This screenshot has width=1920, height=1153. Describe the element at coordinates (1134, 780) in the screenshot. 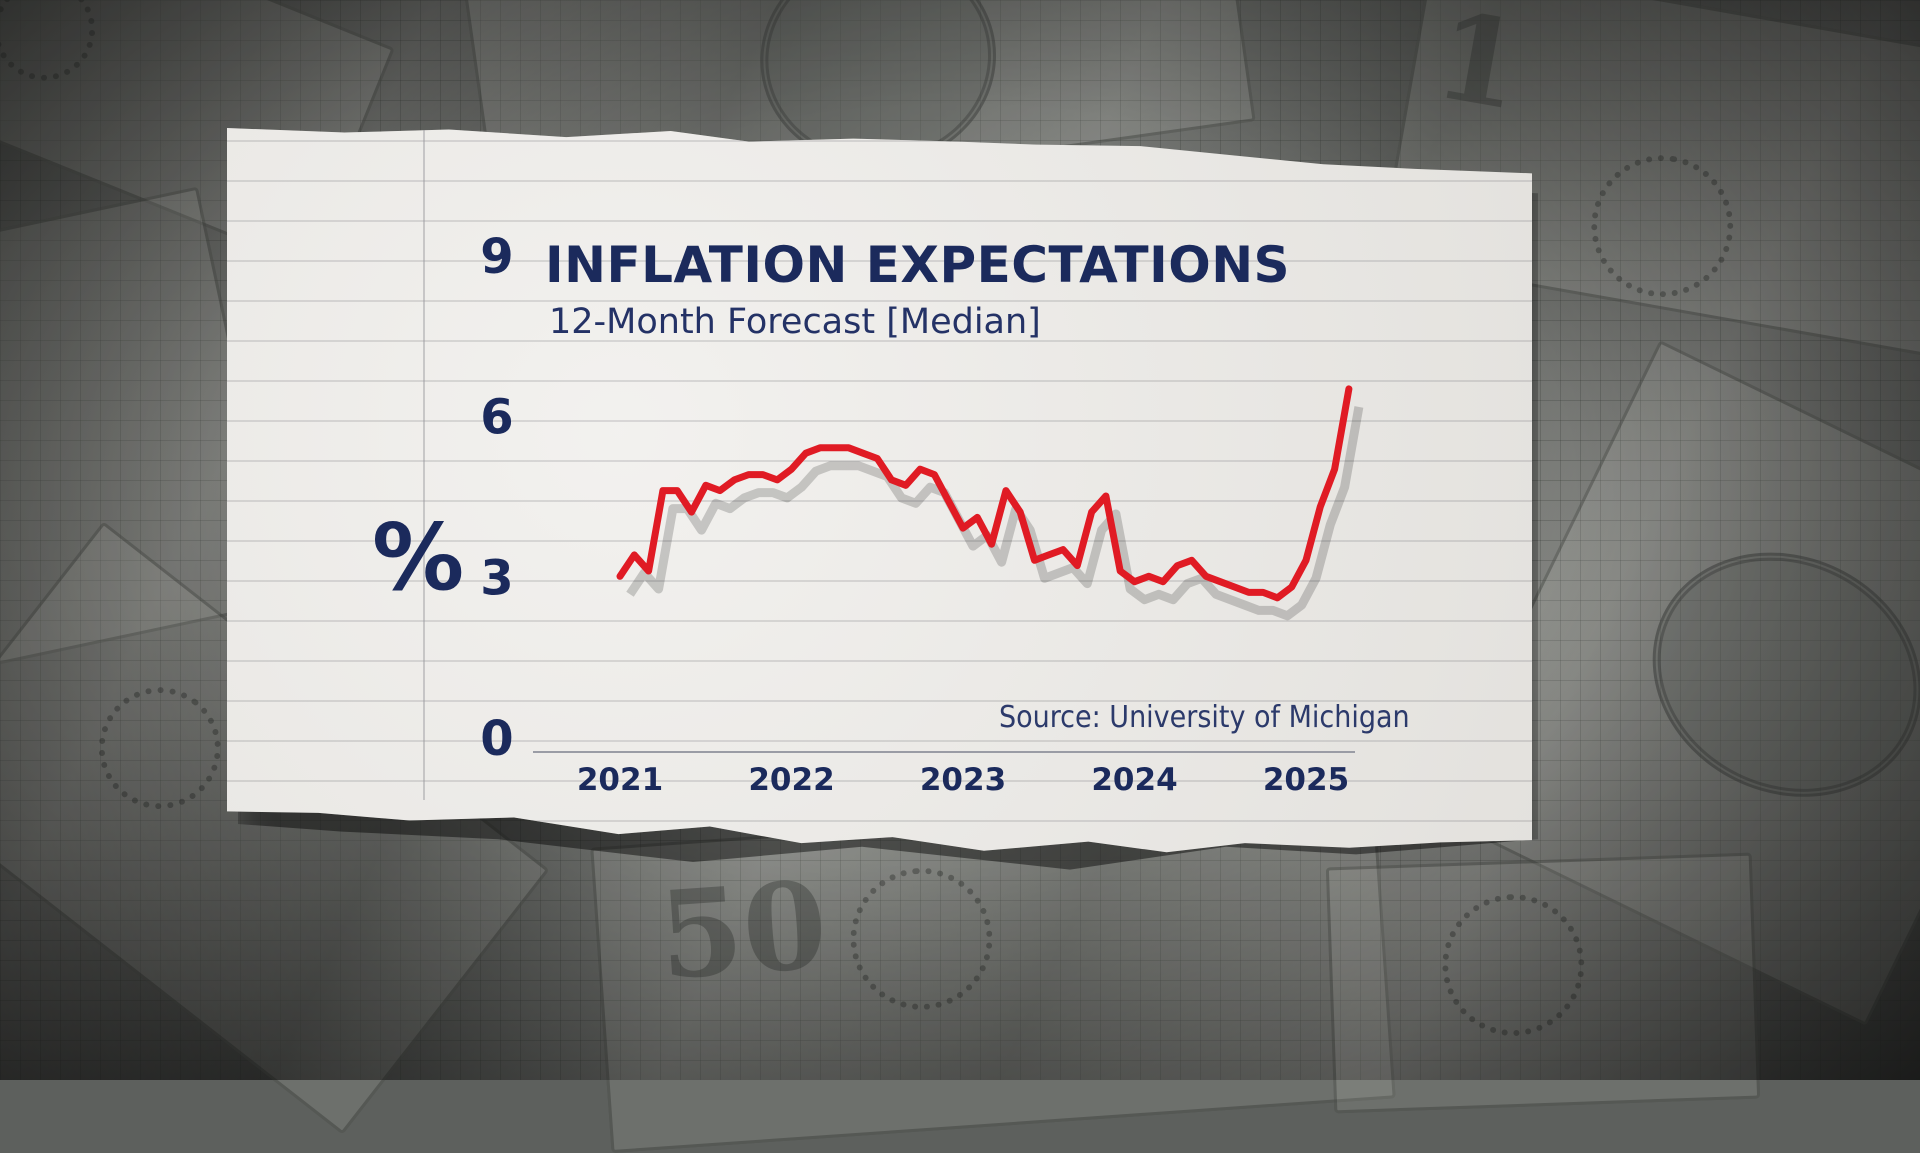

I see `x-tick-label: 2024` at that location.